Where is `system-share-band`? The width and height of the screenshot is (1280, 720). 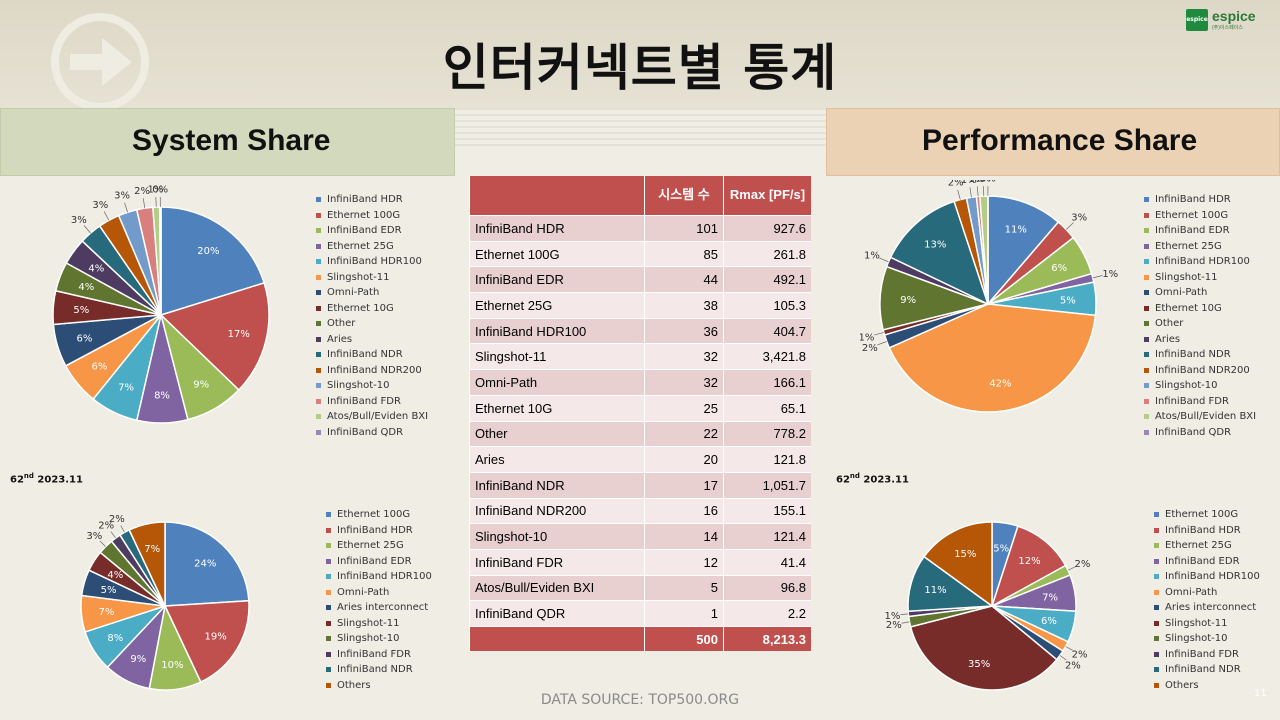 system-share-band is located at coordinates (227, 142).